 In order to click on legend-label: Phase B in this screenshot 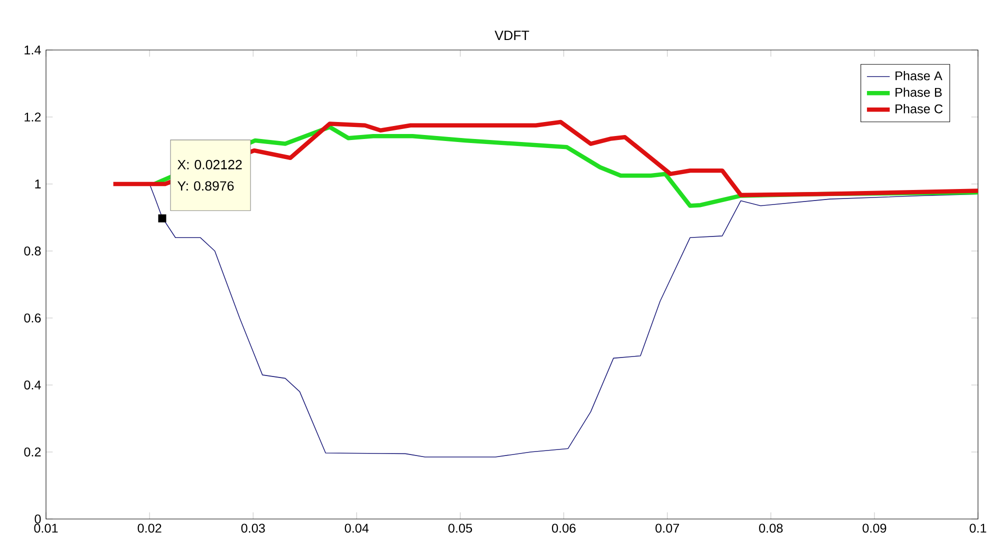, I will do `click(919, 92)`.